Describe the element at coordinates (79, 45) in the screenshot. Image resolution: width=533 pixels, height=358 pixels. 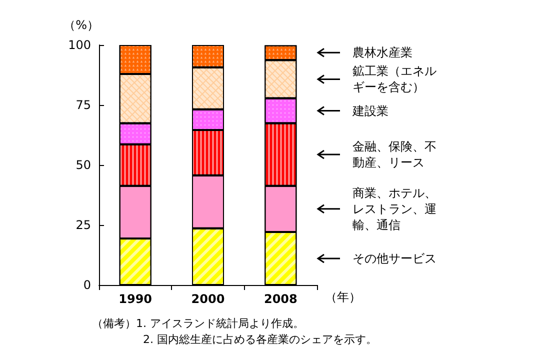
I see `y-tick-label: 100` at that location.